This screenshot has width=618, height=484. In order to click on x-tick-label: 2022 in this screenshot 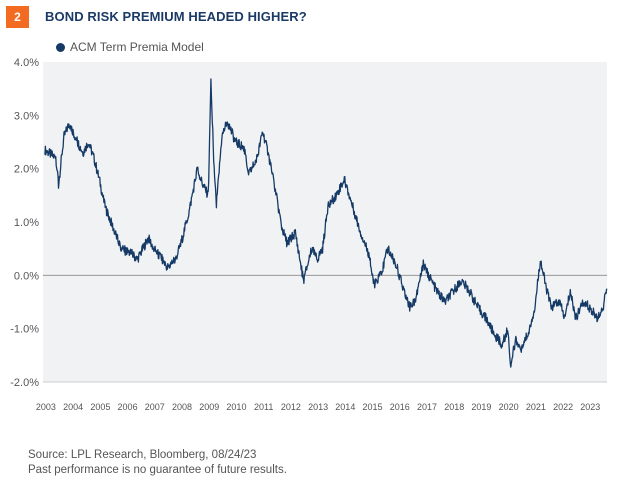, I will do `click(563, 407)`.